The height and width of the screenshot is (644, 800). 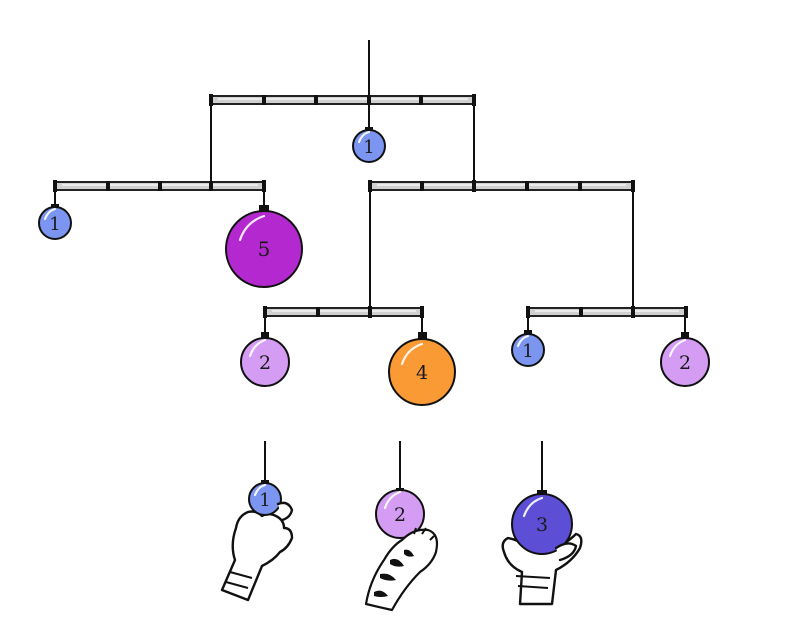 I want to click on ornament-far-left: 1, so click(x=528, y=341).